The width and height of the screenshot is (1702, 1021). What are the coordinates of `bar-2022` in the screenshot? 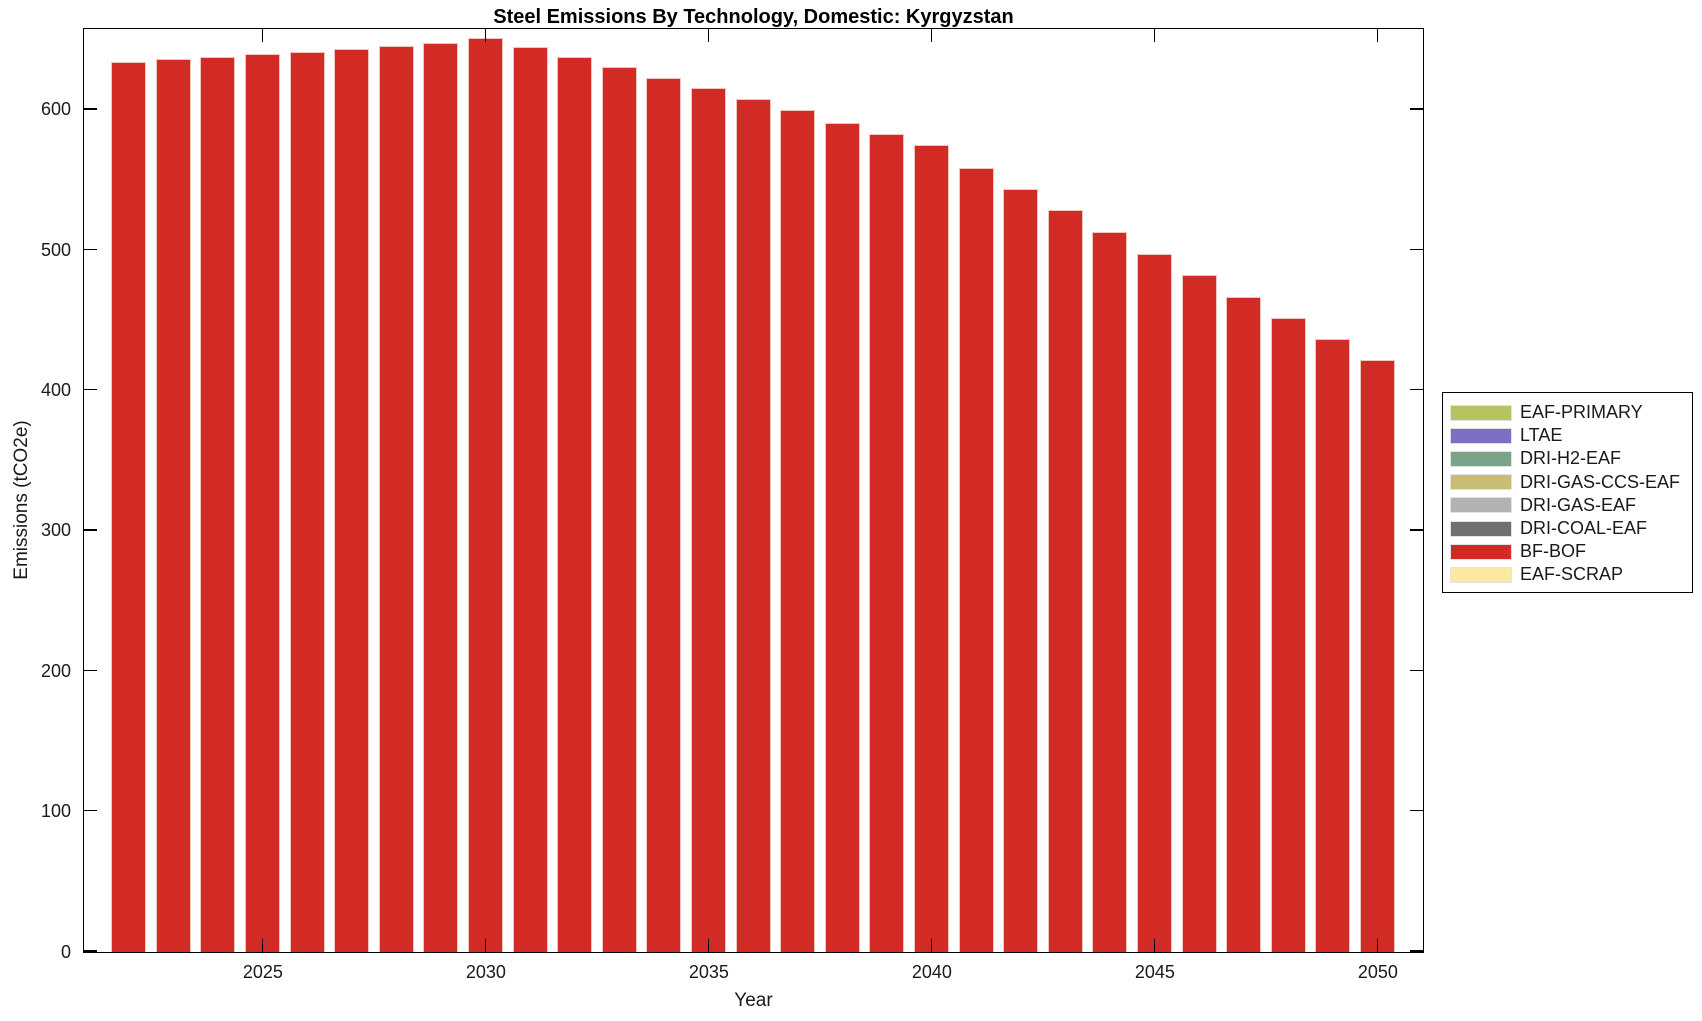 It's located at (129, 507).